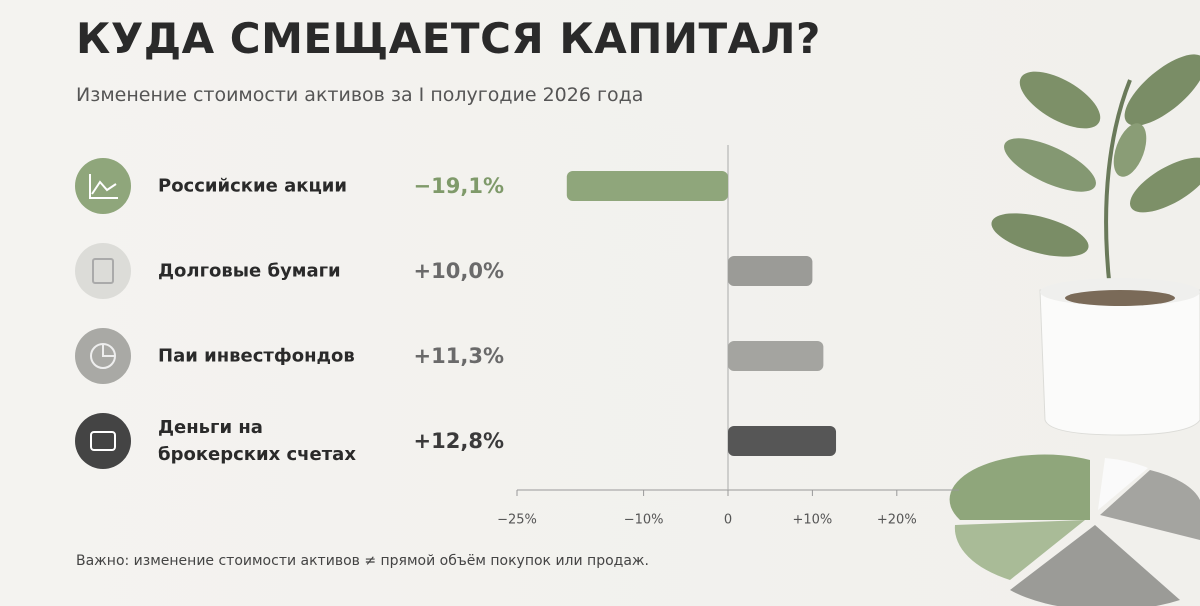  I want to click on value-label: +10,0%, so click(458, 271).